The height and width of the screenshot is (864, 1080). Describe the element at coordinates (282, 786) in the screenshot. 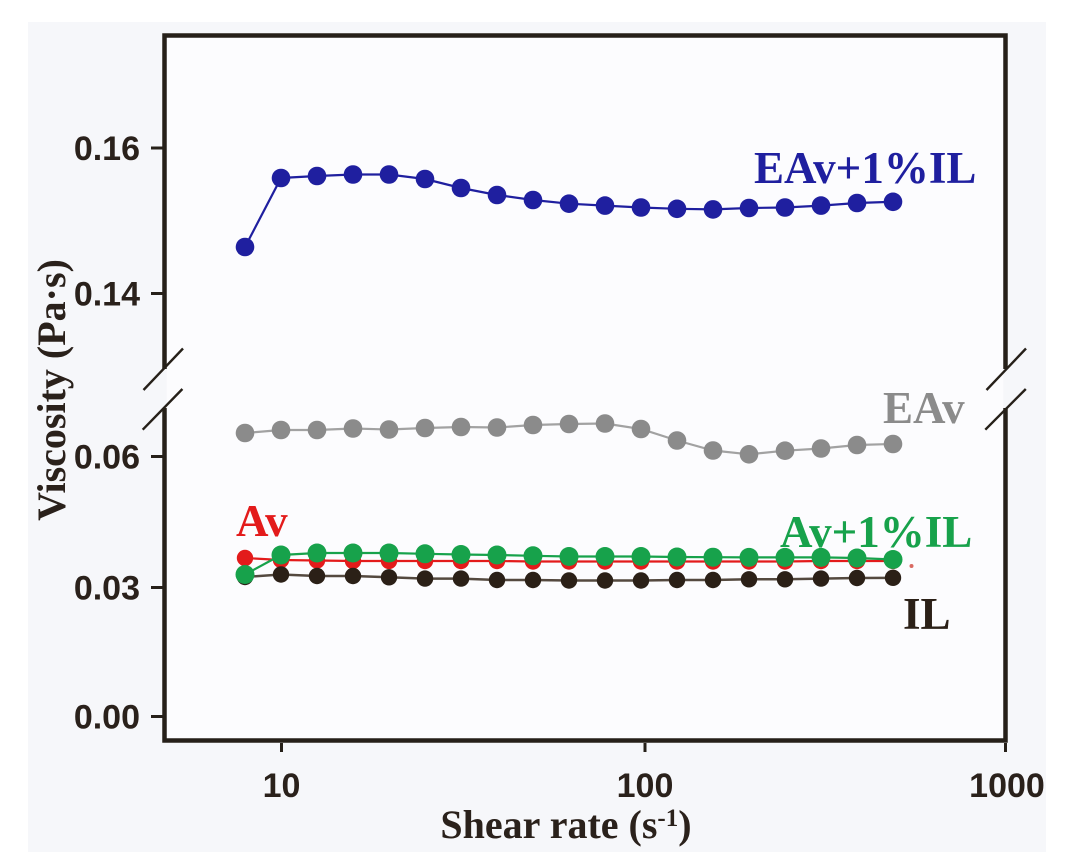

I see `svg-text: 10` at that location.